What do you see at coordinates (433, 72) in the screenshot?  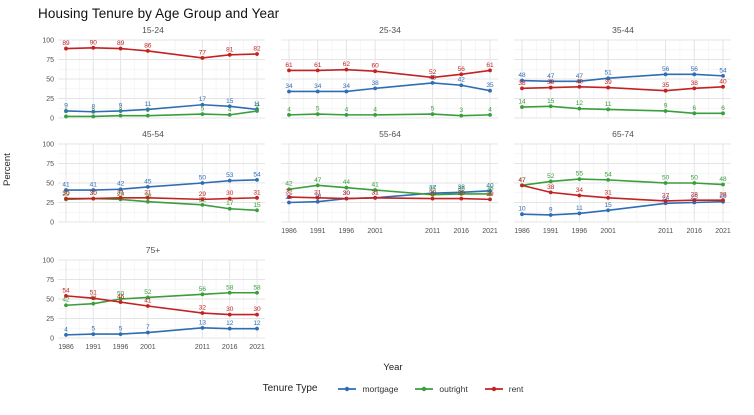 I see `rent-value-label: 52` at bounding box center [433, 72].